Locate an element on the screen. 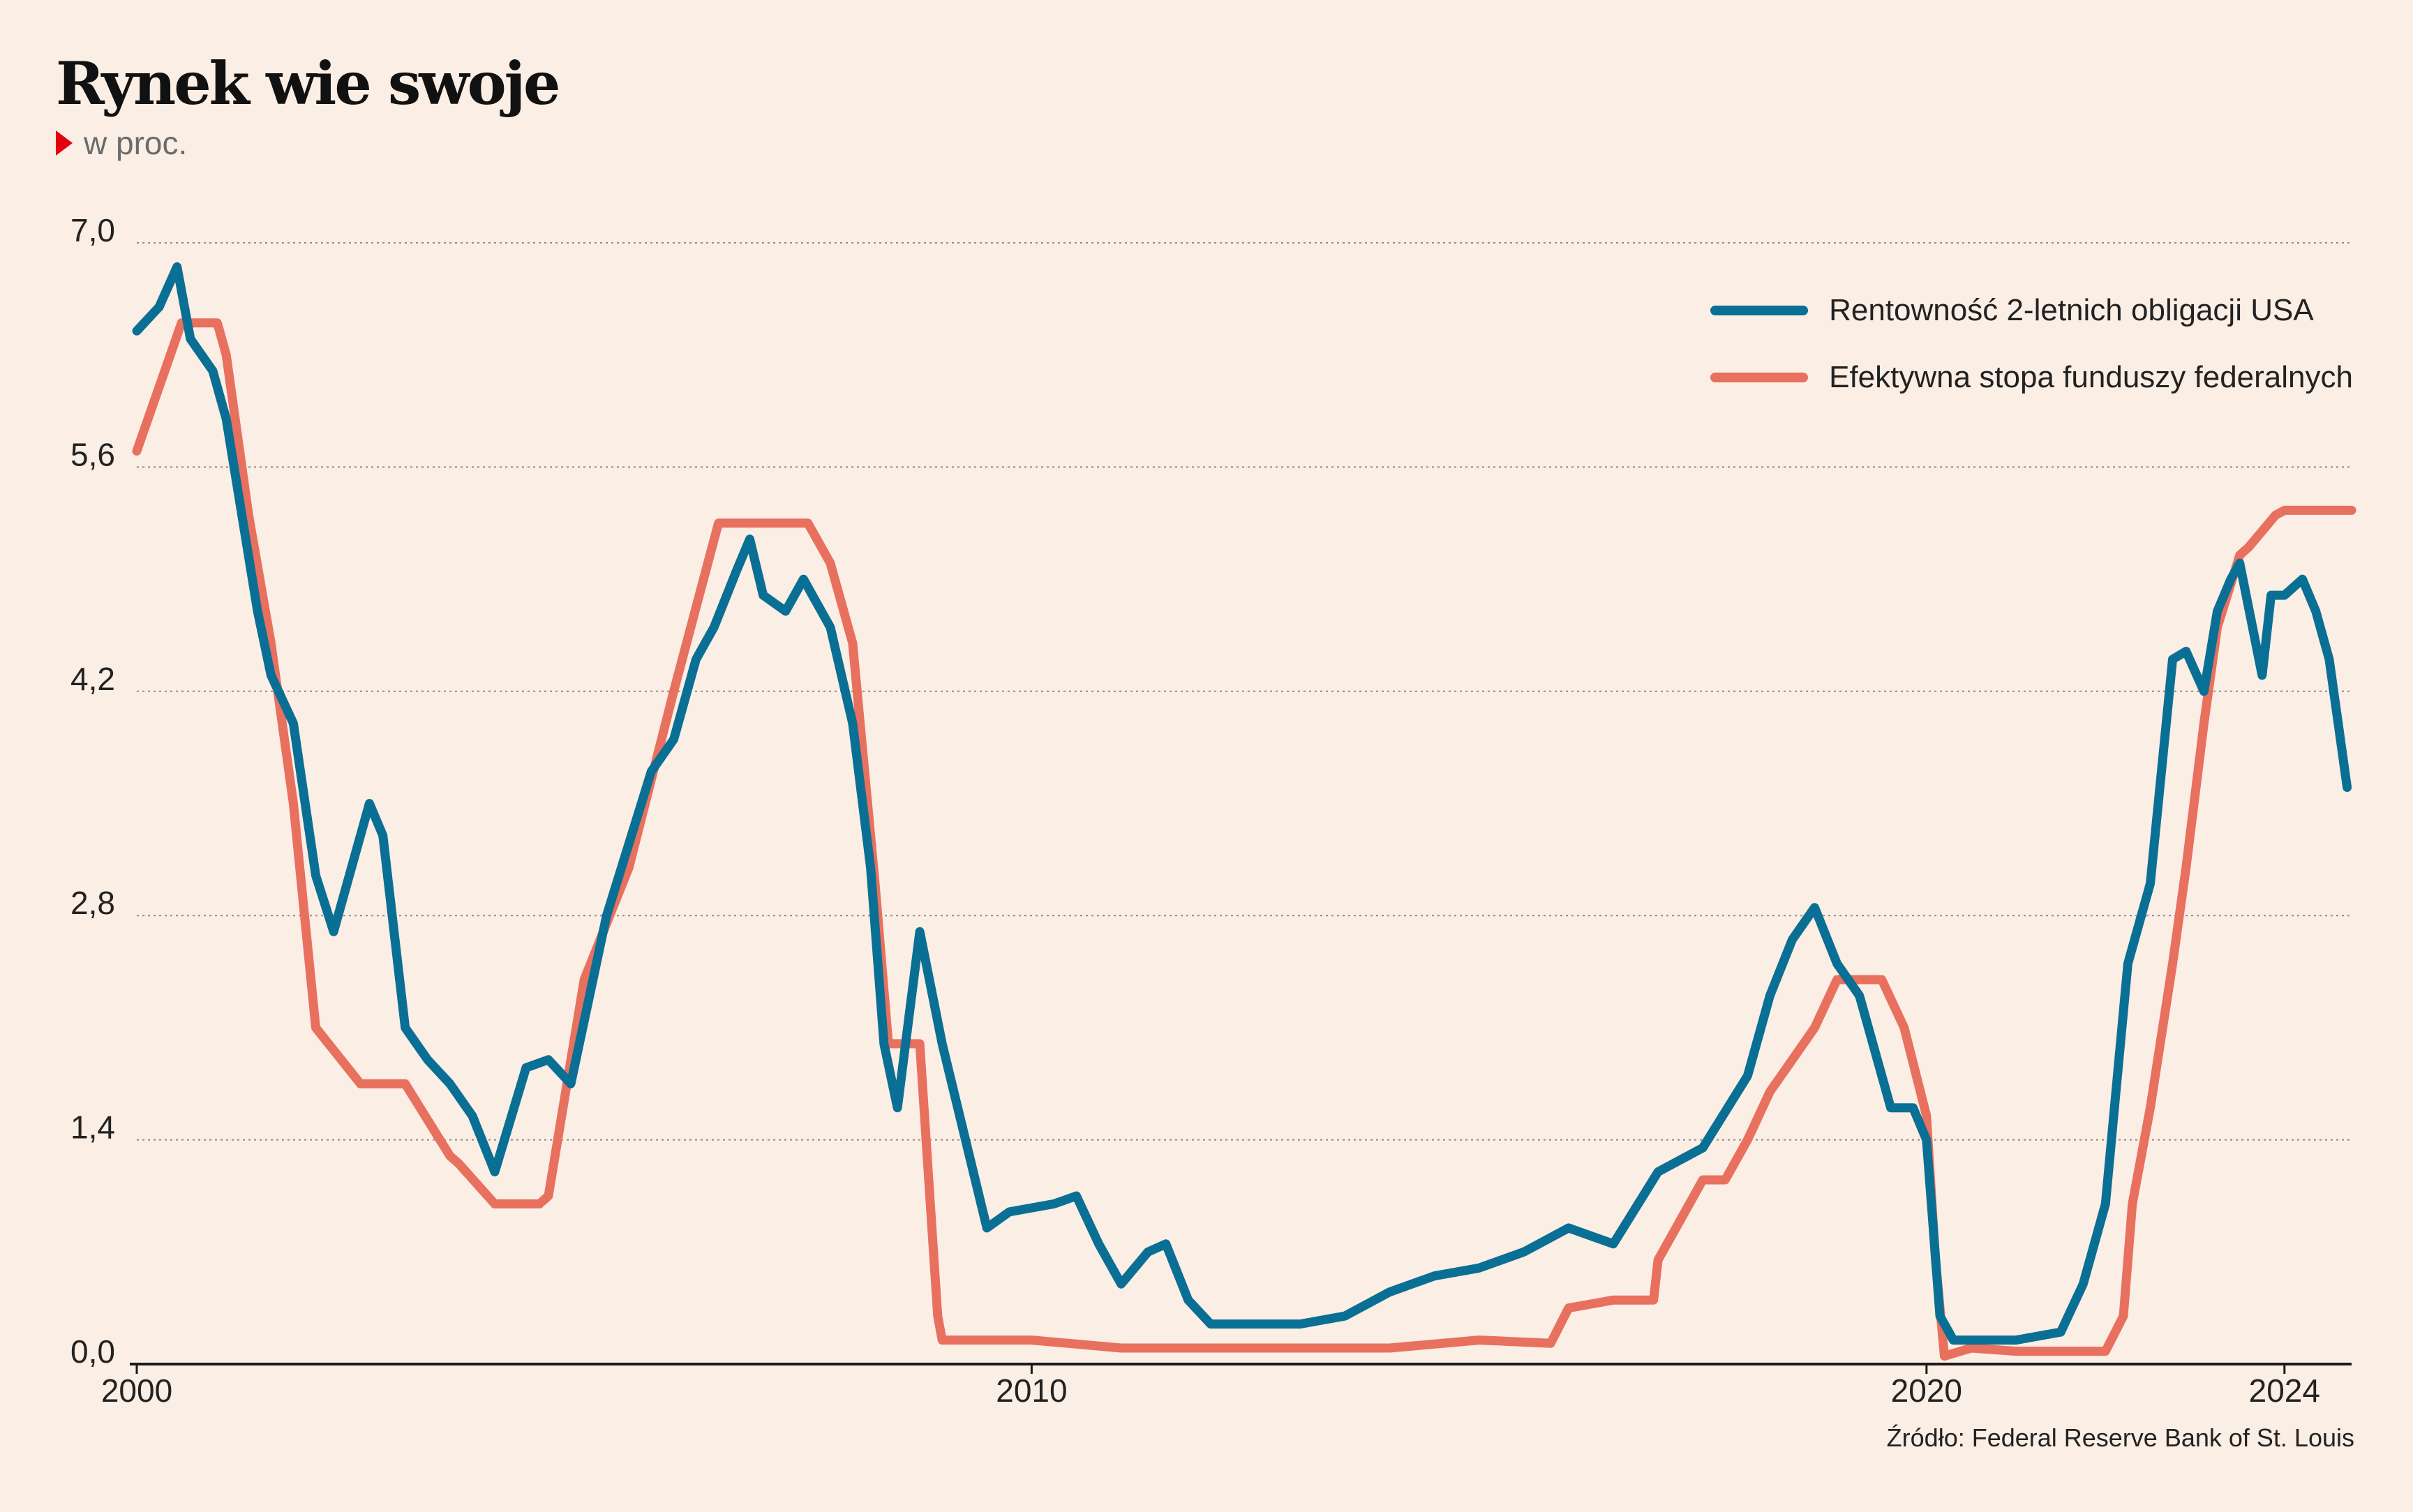 The height and width of the screenshot is (1512, 2413). chart-subtitle: w proc. is located at coordinates (121, 143).